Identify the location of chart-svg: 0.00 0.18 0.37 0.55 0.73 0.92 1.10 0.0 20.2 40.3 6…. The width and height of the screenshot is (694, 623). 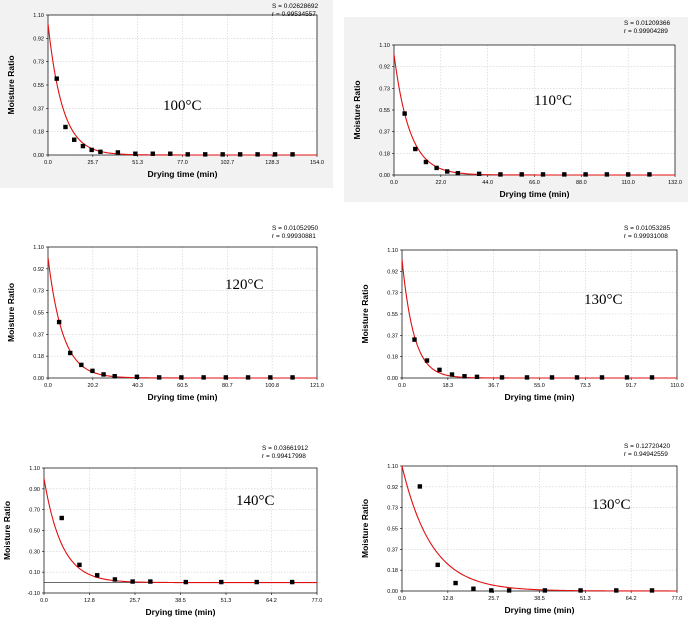
(165, 323).